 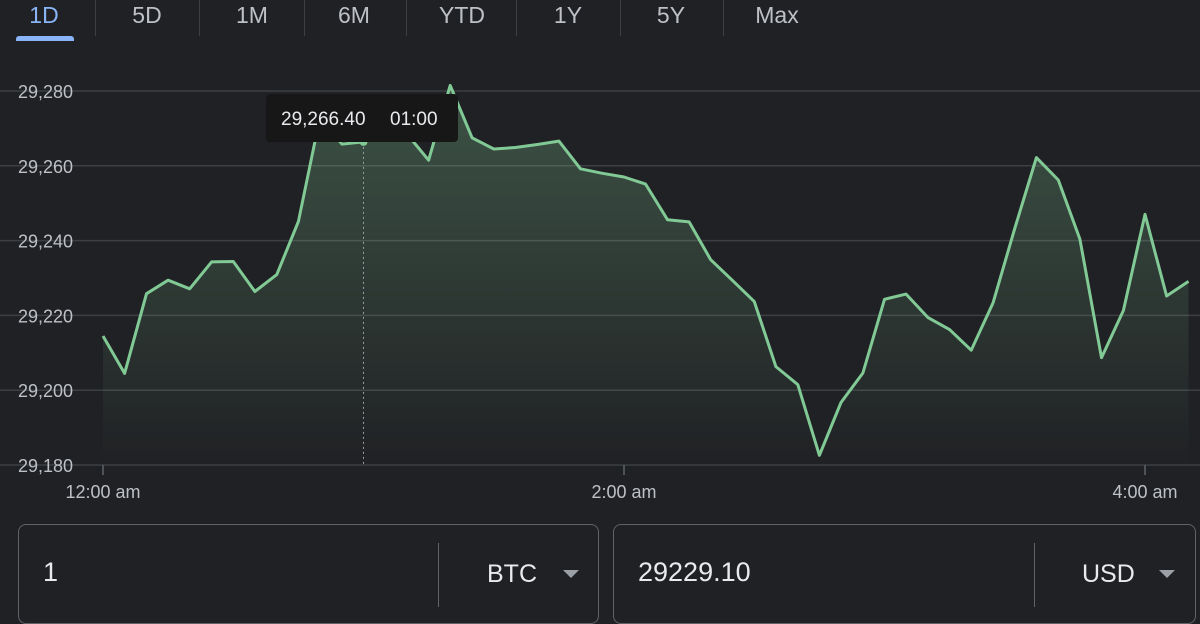 I want to click on y-axis-labels: 29,280 29,260 29,240 29,220 29,200 29,180, so click(x=45, y=279).